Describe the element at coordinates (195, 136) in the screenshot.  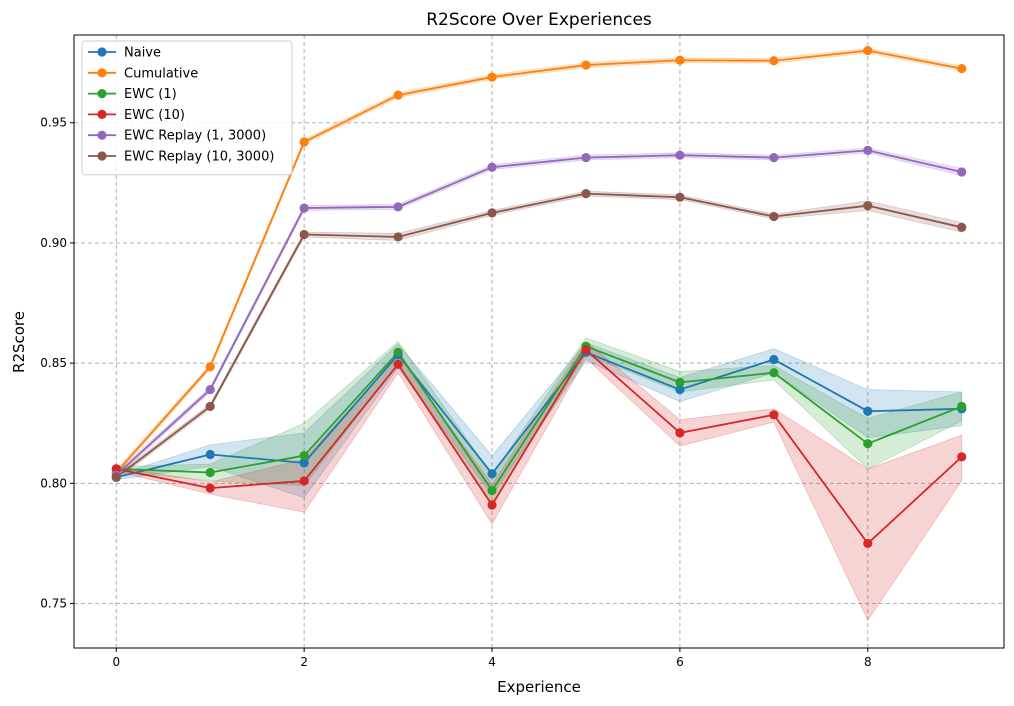
I see `legend-label: EWC Replay (1, 3000)` at that location.